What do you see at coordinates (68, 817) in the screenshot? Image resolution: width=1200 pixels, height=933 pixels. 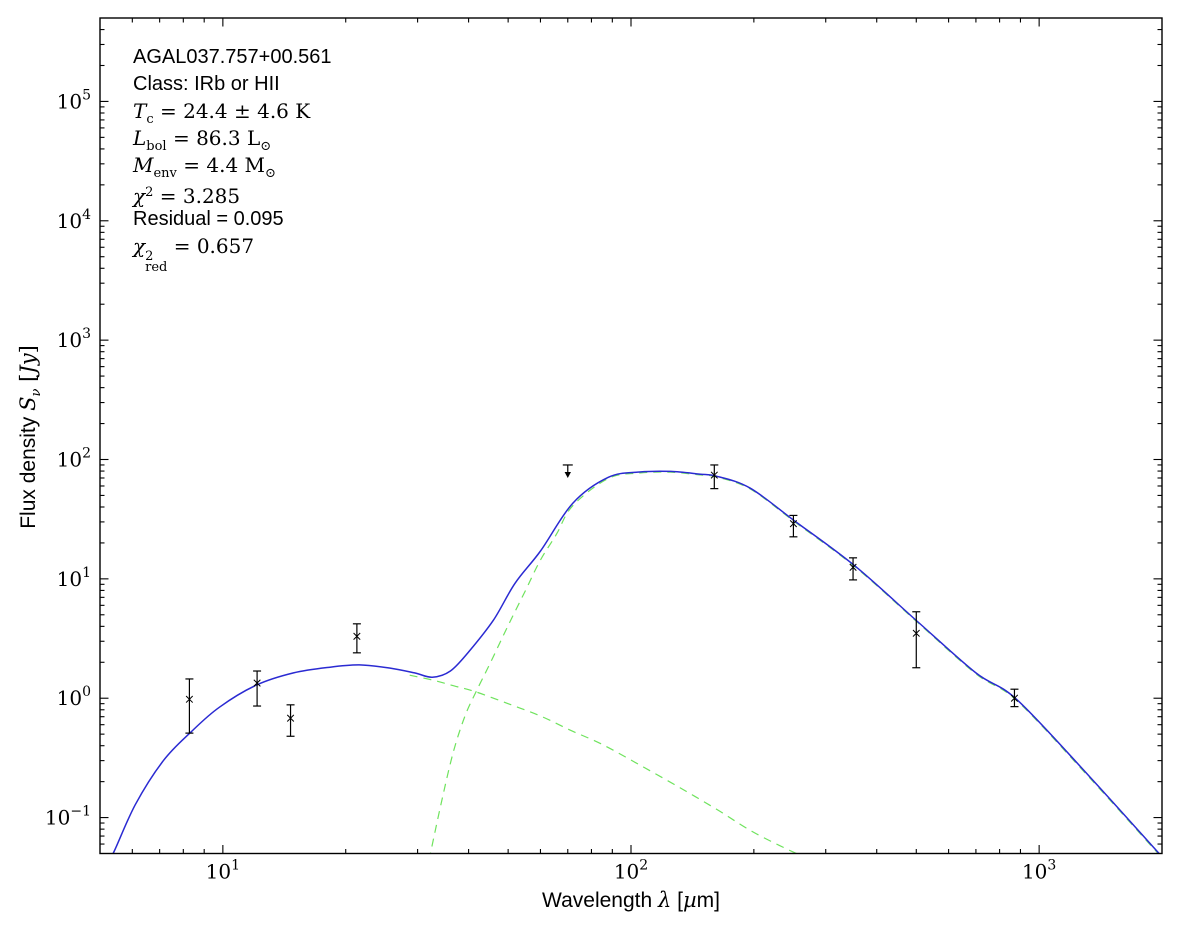 I see `tick-label: 10⁻¹` at bounding box center [68, 817].